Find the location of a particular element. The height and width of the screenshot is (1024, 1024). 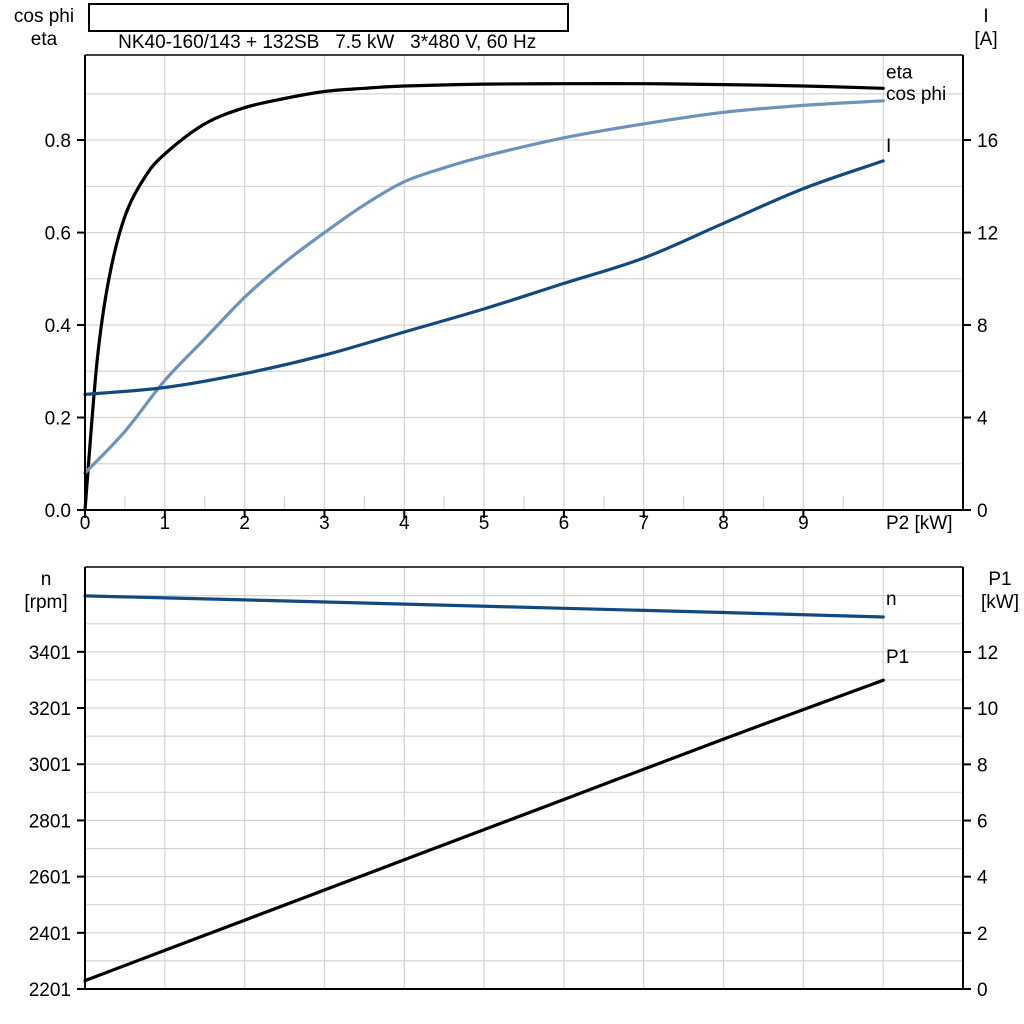

right-axis-title: [A] is located at coordinates (985, 39).